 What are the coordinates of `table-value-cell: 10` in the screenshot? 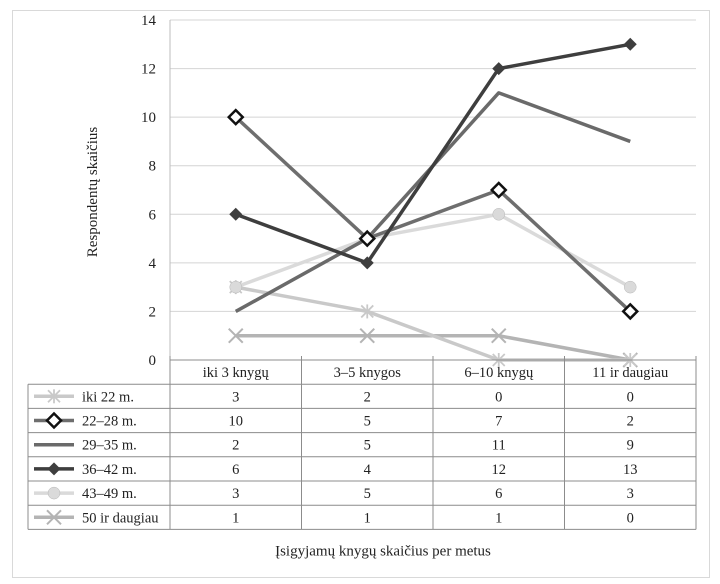 It's located at (236, 422).